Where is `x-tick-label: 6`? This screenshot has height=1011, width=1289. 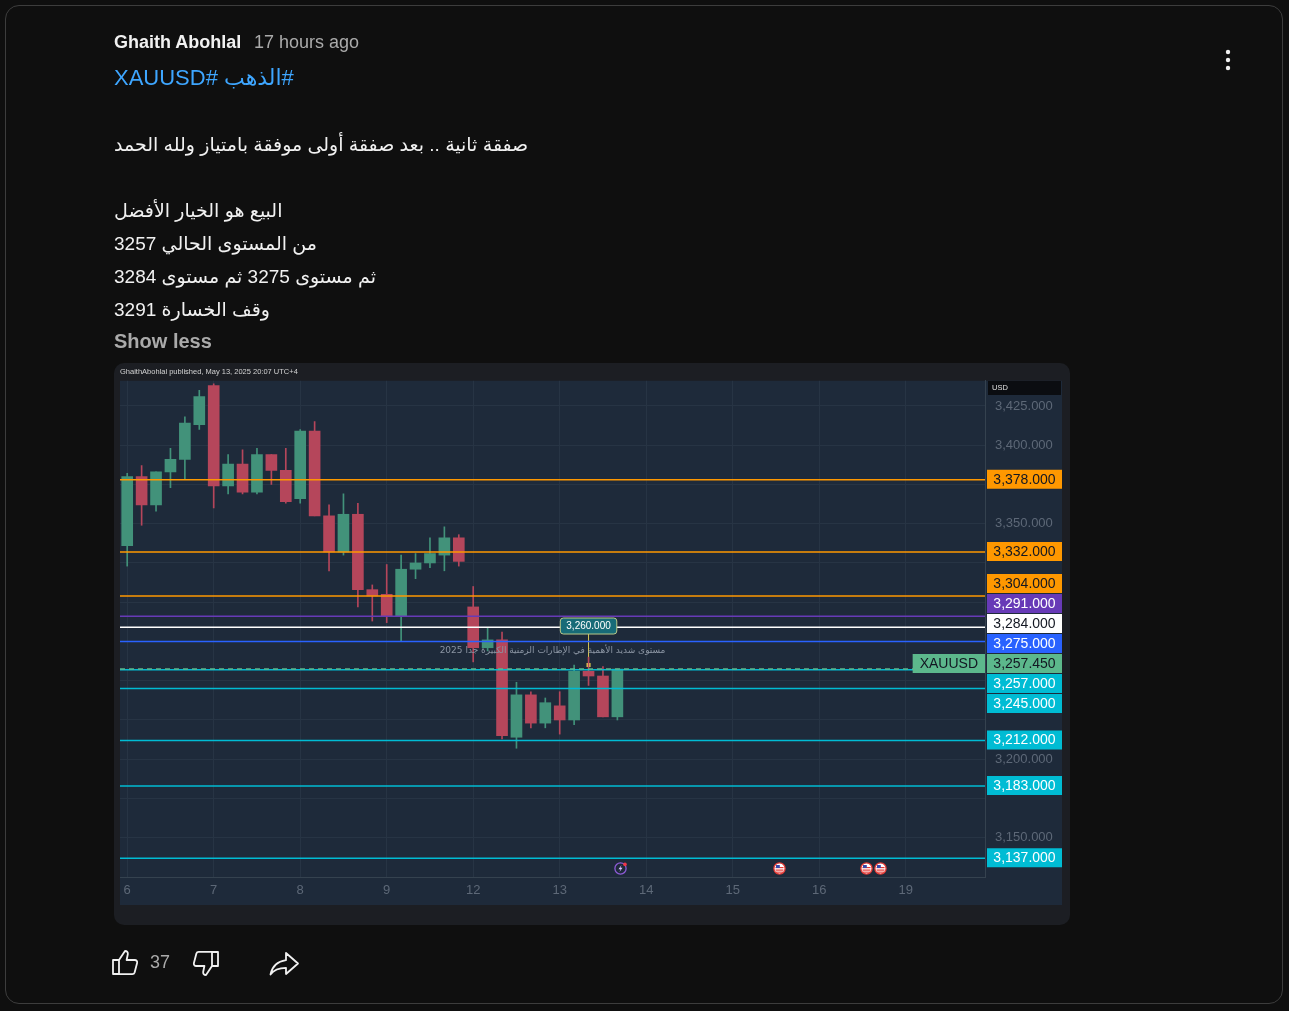
x-tick-label: 6 is located at coordinates (127, 890).